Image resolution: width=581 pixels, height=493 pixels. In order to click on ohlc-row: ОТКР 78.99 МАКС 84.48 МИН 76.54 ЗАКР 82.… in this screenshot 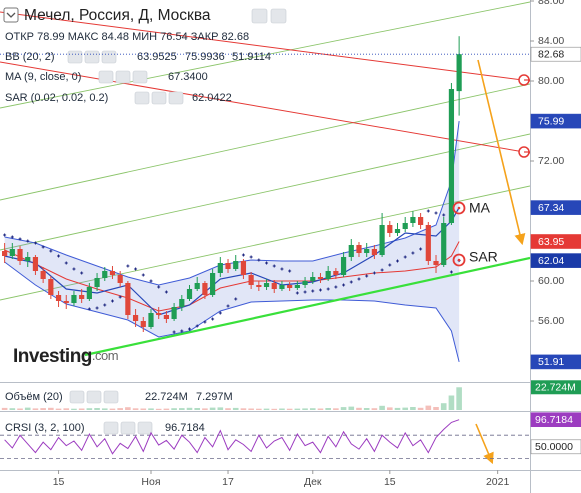, I will do `click(127, 37)`.